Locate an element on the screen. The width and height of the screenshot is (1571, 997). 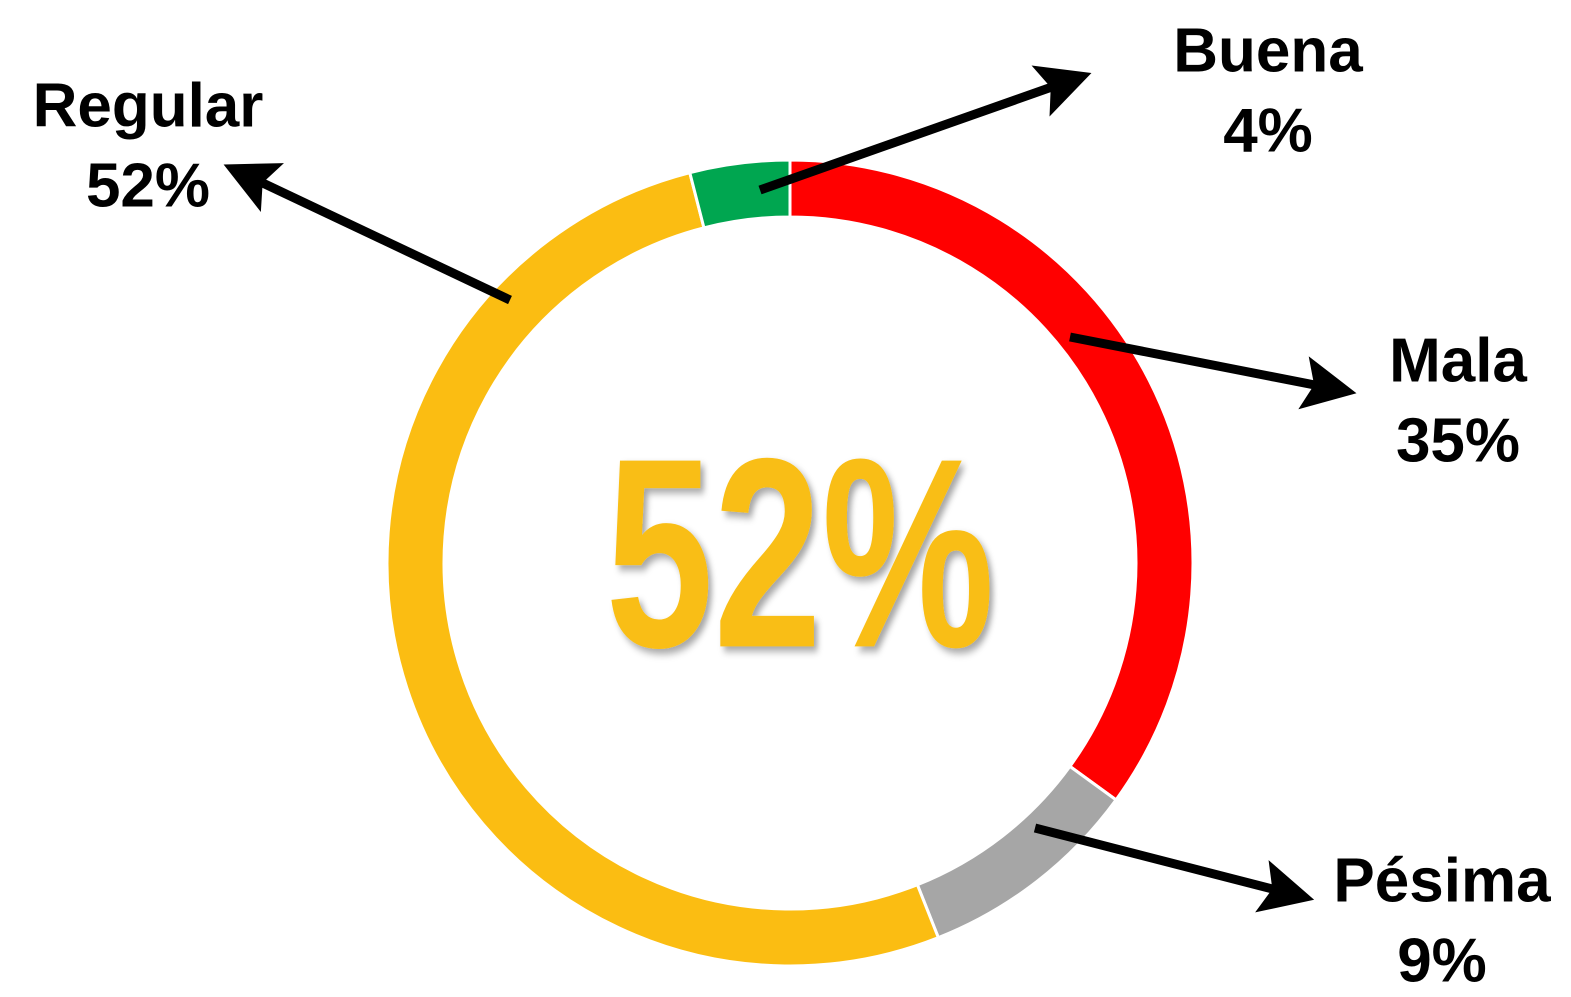
center-text: 52% is located at coordinates (799, 553).